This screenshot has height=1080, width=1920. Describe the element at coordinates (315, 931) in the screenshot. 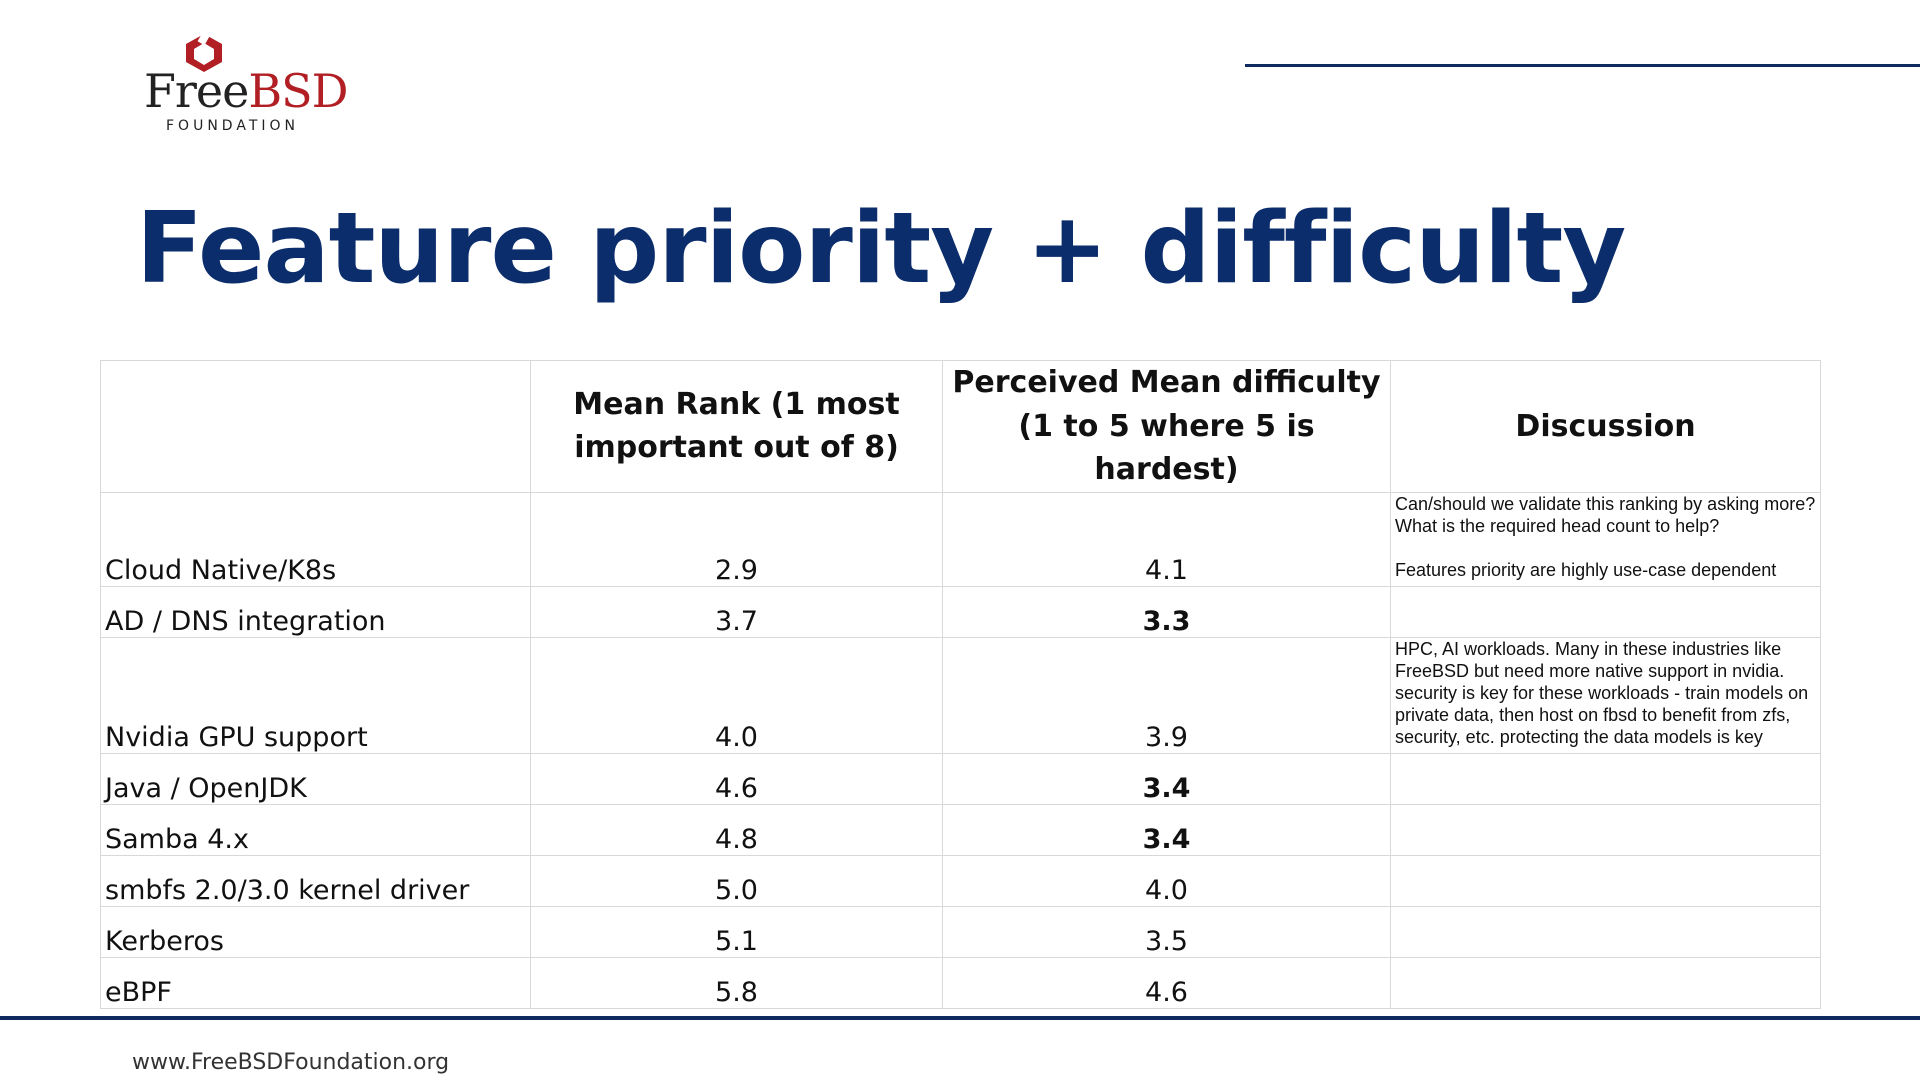

I see `feature-name: Kerberos` at that location.